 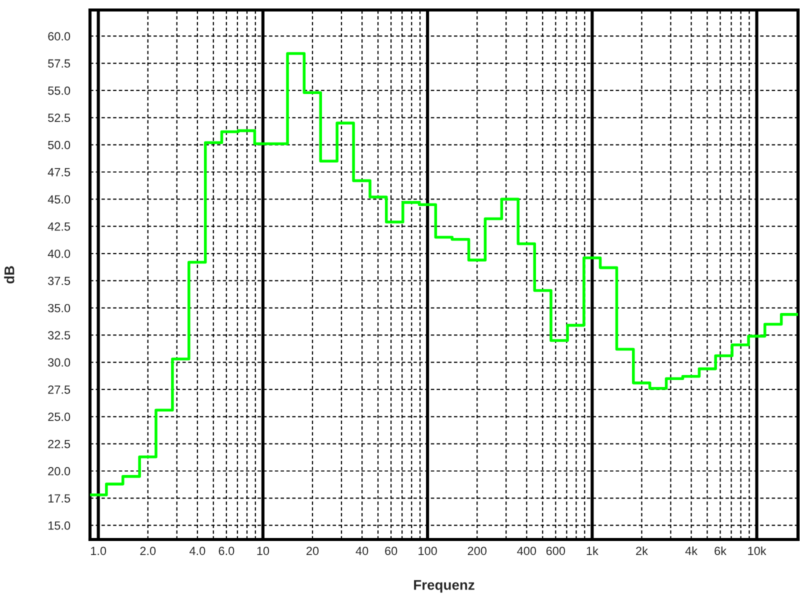 What do you see at coordinates (427, 551) in the screenshot?
I see `x-tick-label: 100` at bounding box center [427, 551].